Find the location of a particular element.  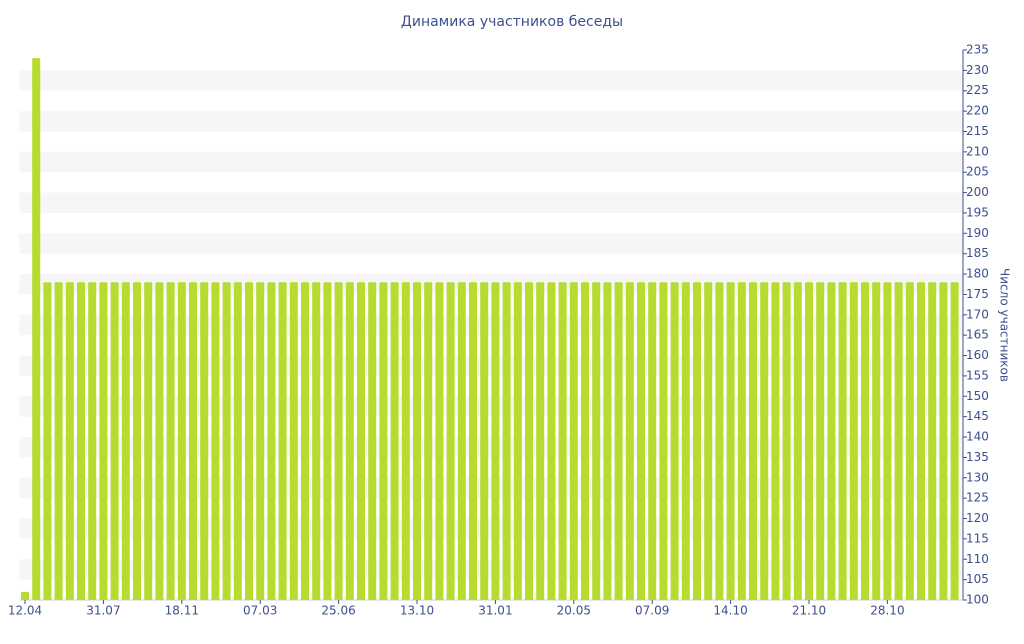

y-tick-label: 100 is located at coordinates (977, 600).